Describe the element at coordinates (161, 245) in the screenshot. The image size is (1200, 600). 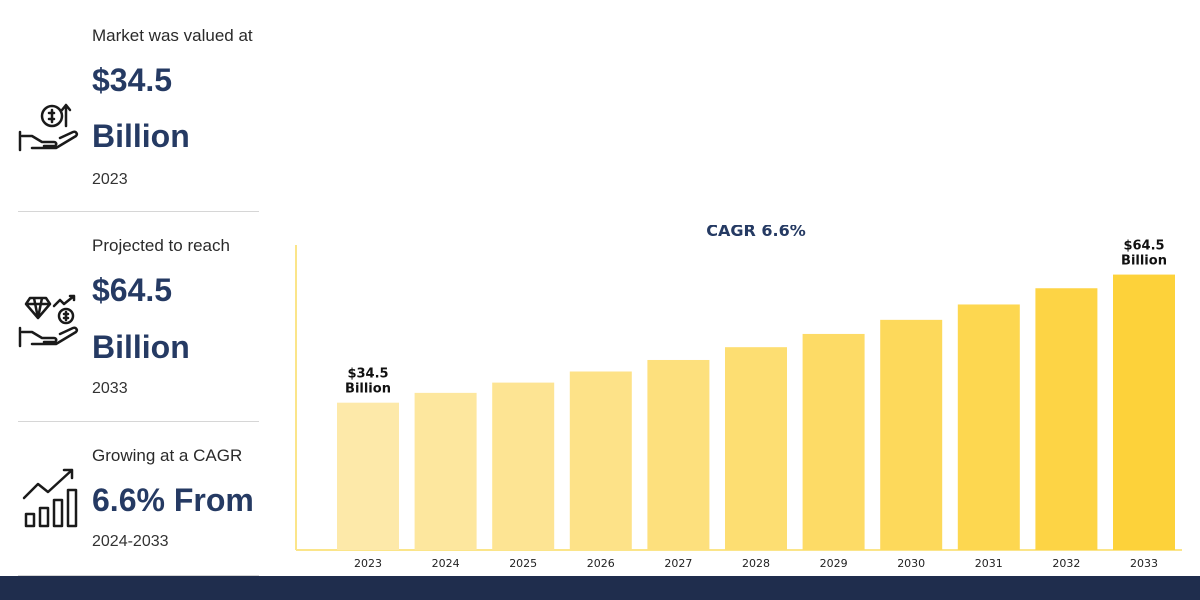
I see `stat-label: Projected to reach` at that location.